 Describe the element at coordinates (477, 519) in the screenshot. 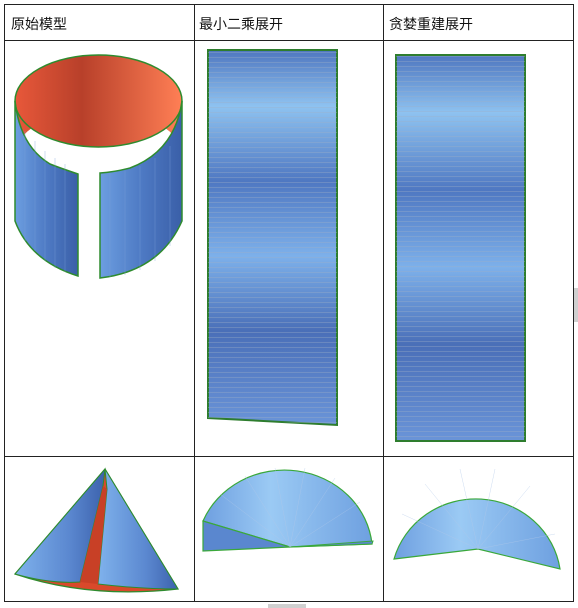

I see `cone-greedy-unfold-image` at that location.